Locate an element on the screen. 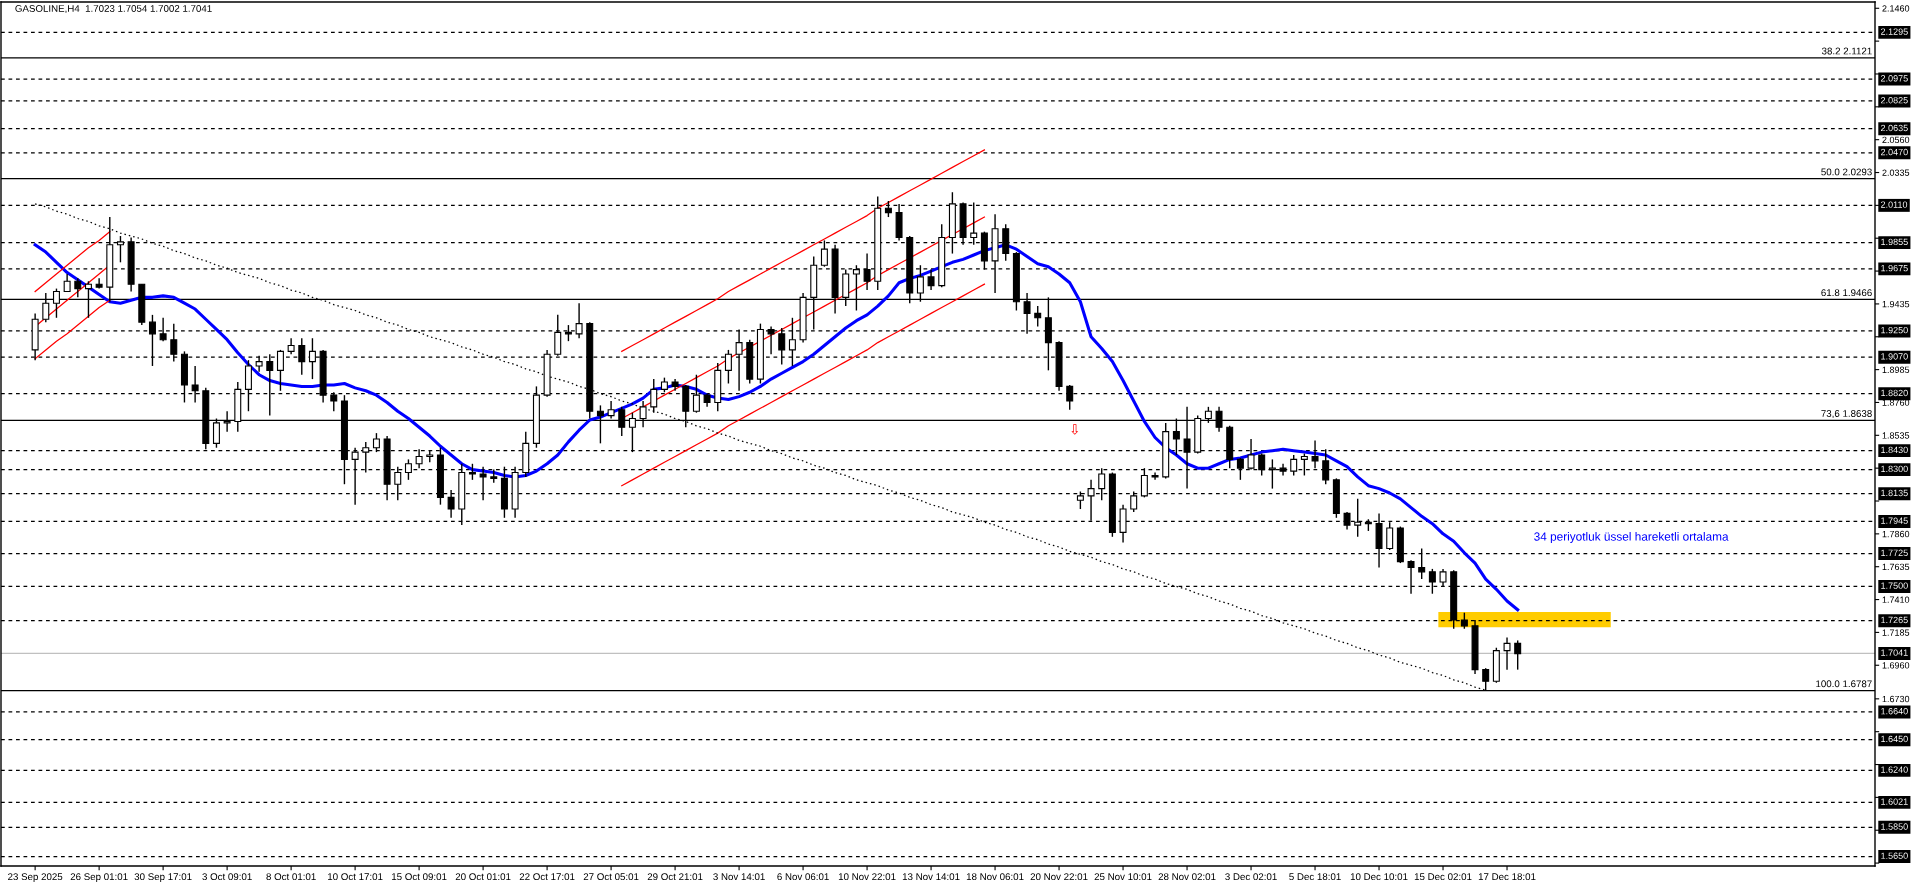  ref-line-label: 1.8820 is located at coordinates (1894, 393).